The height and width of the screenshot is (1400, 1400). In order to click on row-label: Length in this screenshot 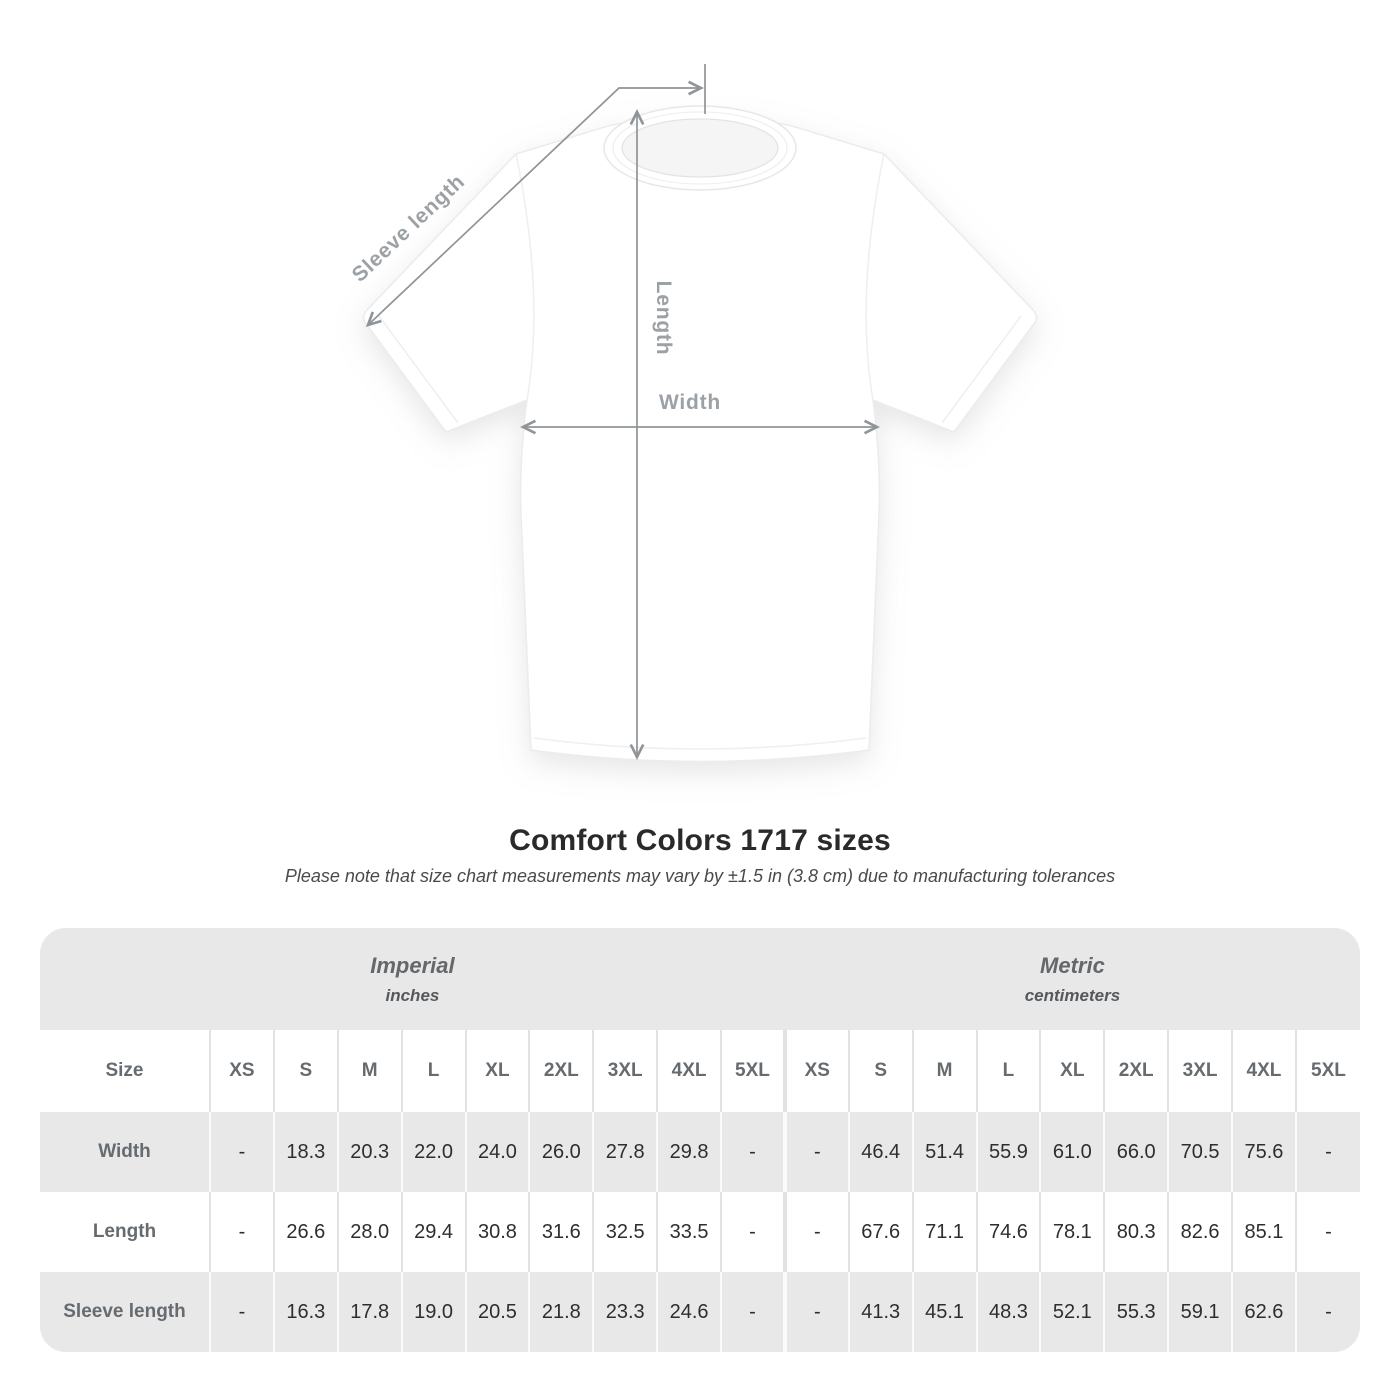, I will do `click(124, 1231)`.